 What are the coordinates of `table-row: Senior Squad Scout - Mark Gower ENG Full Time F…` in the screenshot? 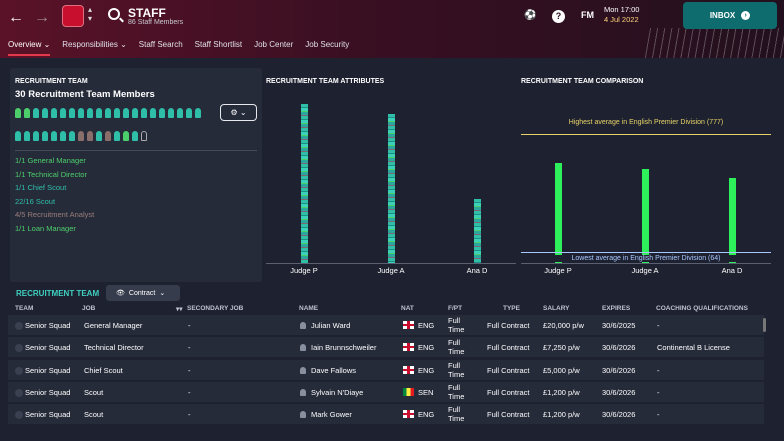 It's located at (386, 414).